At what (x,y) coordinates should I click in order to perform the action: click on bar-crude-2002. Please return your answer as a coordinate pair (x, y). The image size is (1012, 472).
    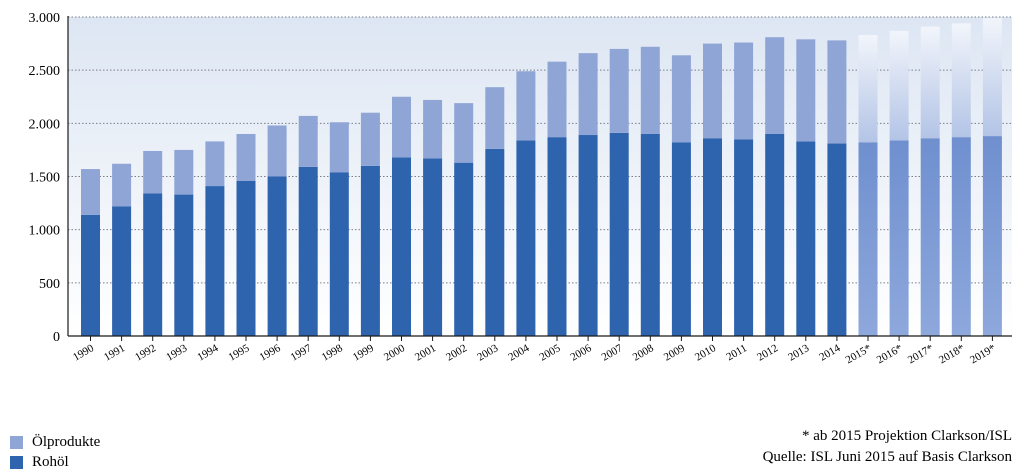
    Looking at the image, I should click on (464, 249).